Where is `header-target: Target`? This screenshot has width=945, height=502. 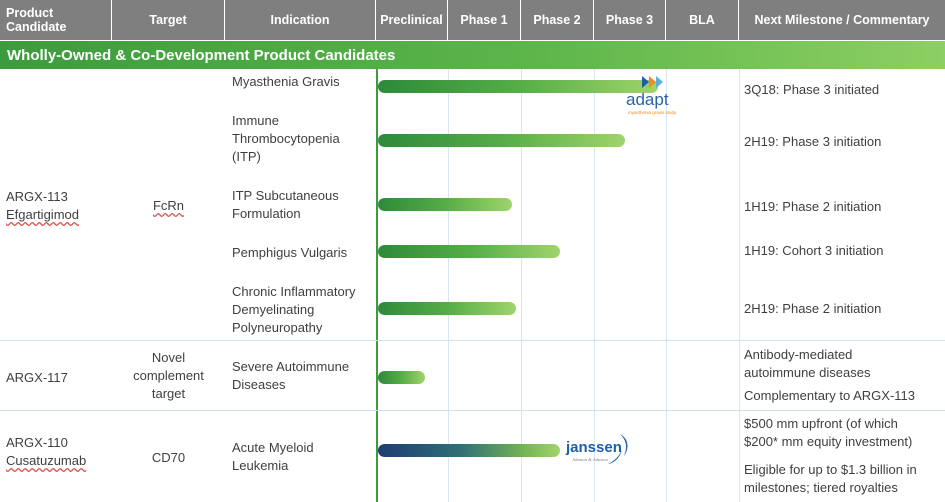 header-target: Target is located at coordinates (168, 20).